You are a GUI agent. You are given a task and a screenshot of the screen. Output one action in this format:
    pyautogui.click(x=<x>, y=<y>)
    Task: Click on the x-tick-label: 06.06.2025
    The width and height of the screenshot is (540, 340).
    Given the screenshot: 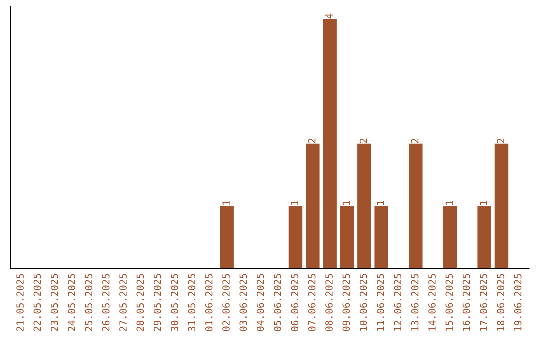 What is the action you would take?
    pyautogui.click(x=295, y=303)
    